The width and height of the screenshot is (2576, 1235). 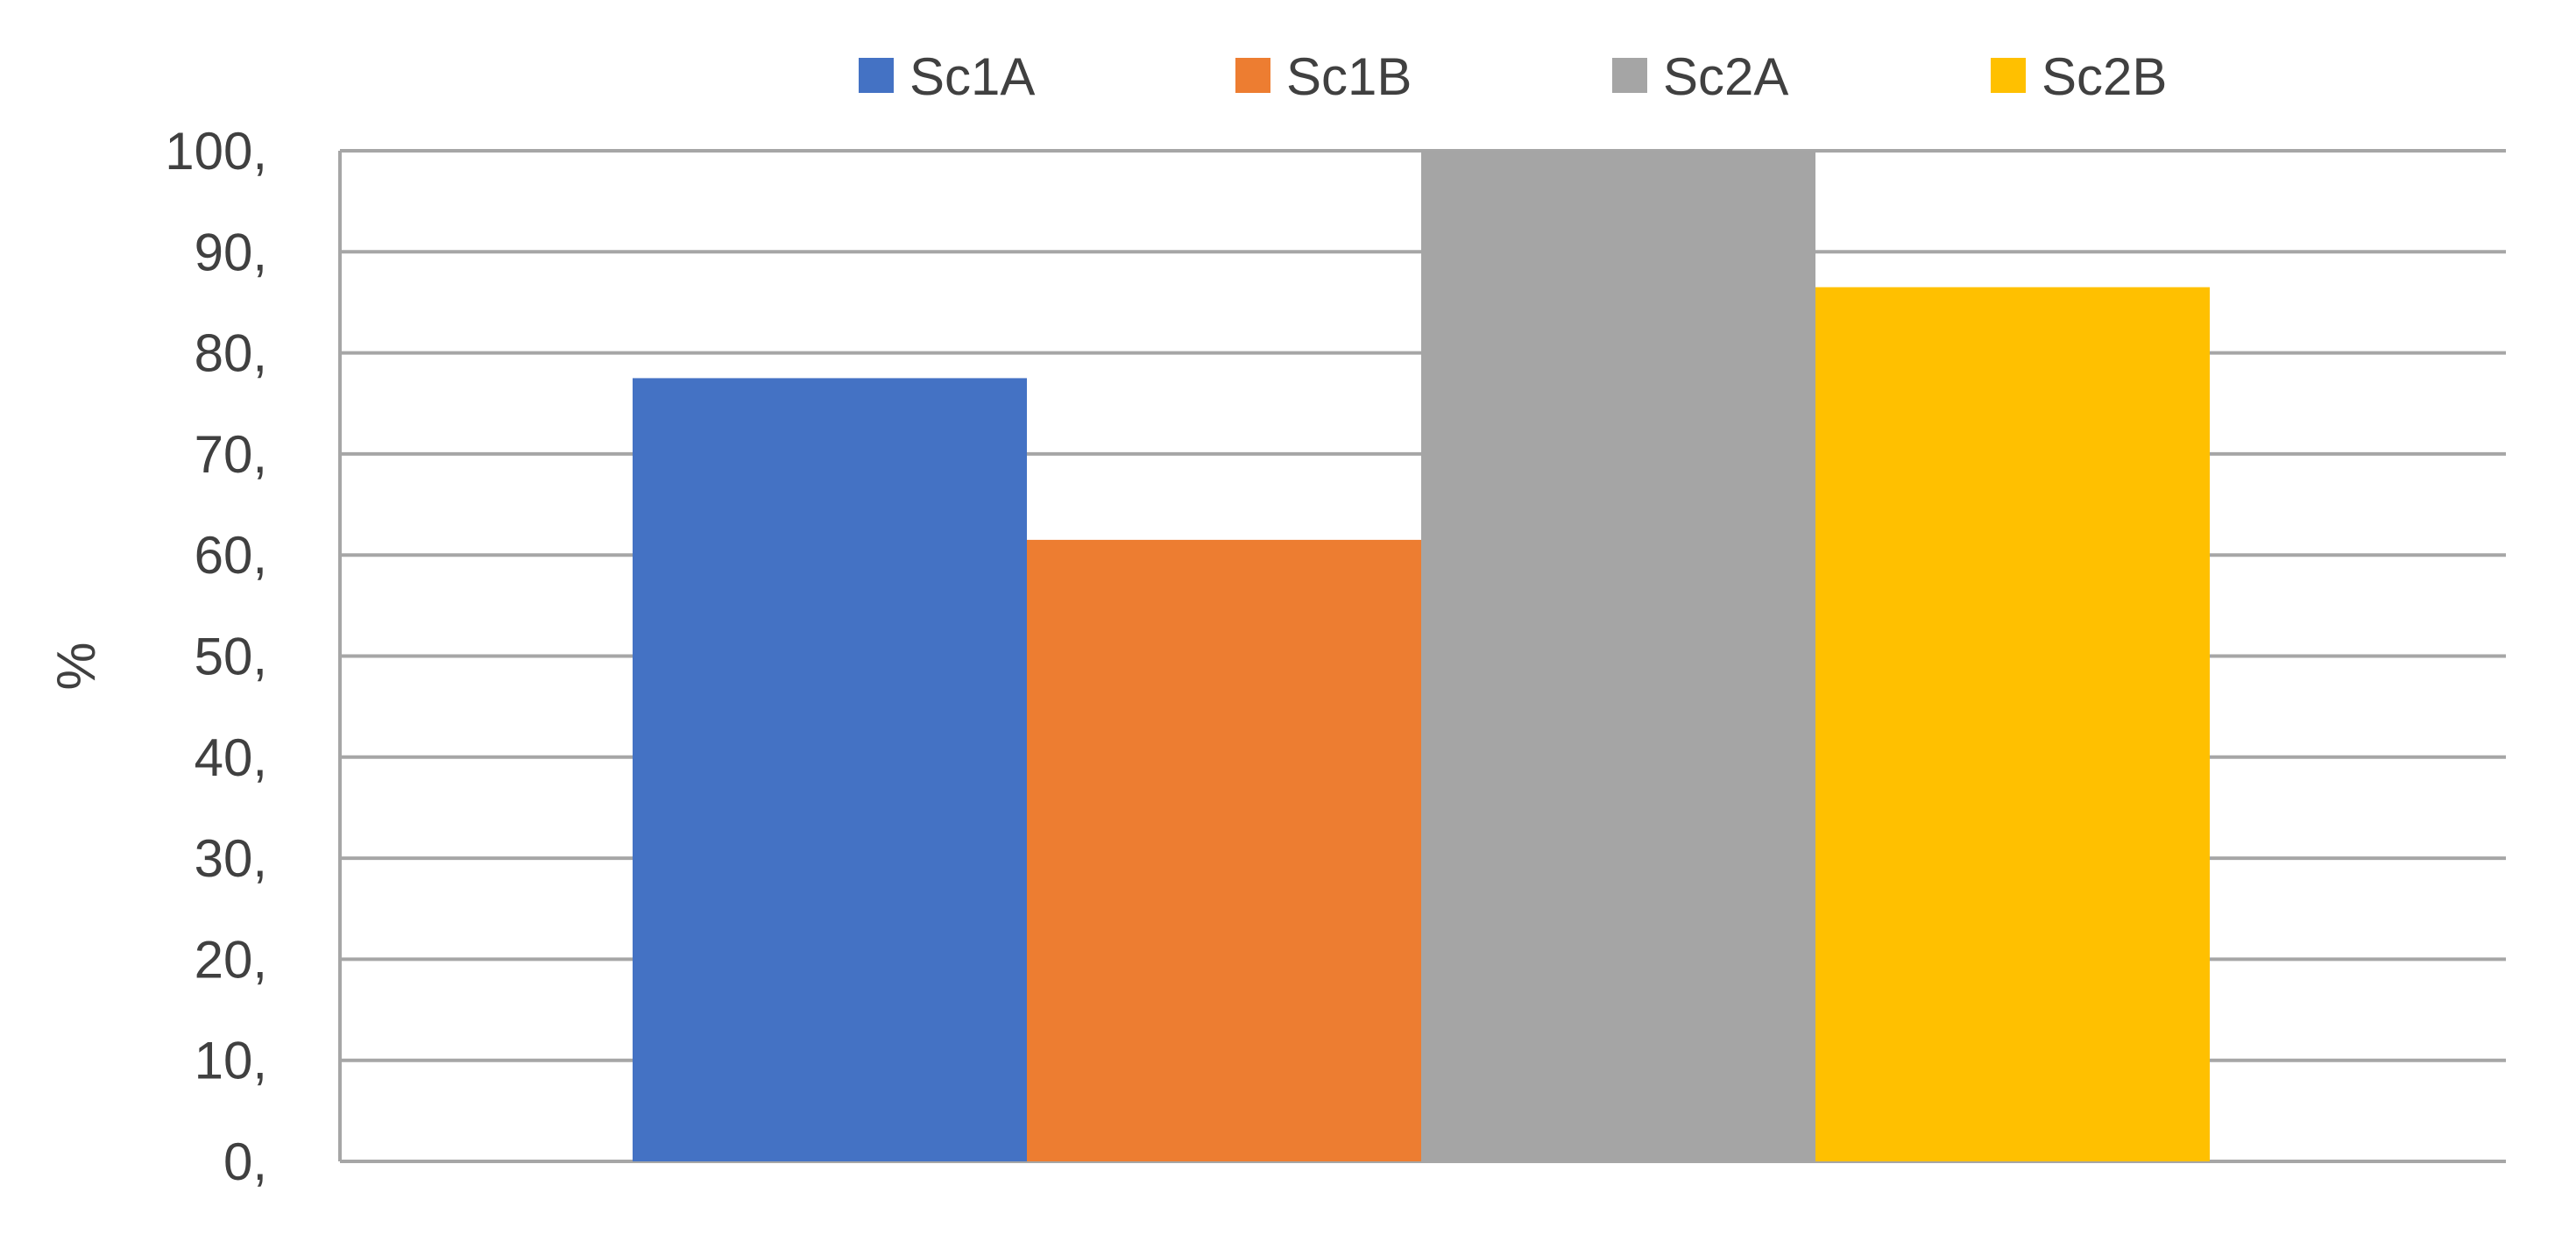 I want to click on y-tick-label: 20,, so click(x=231, y=959).